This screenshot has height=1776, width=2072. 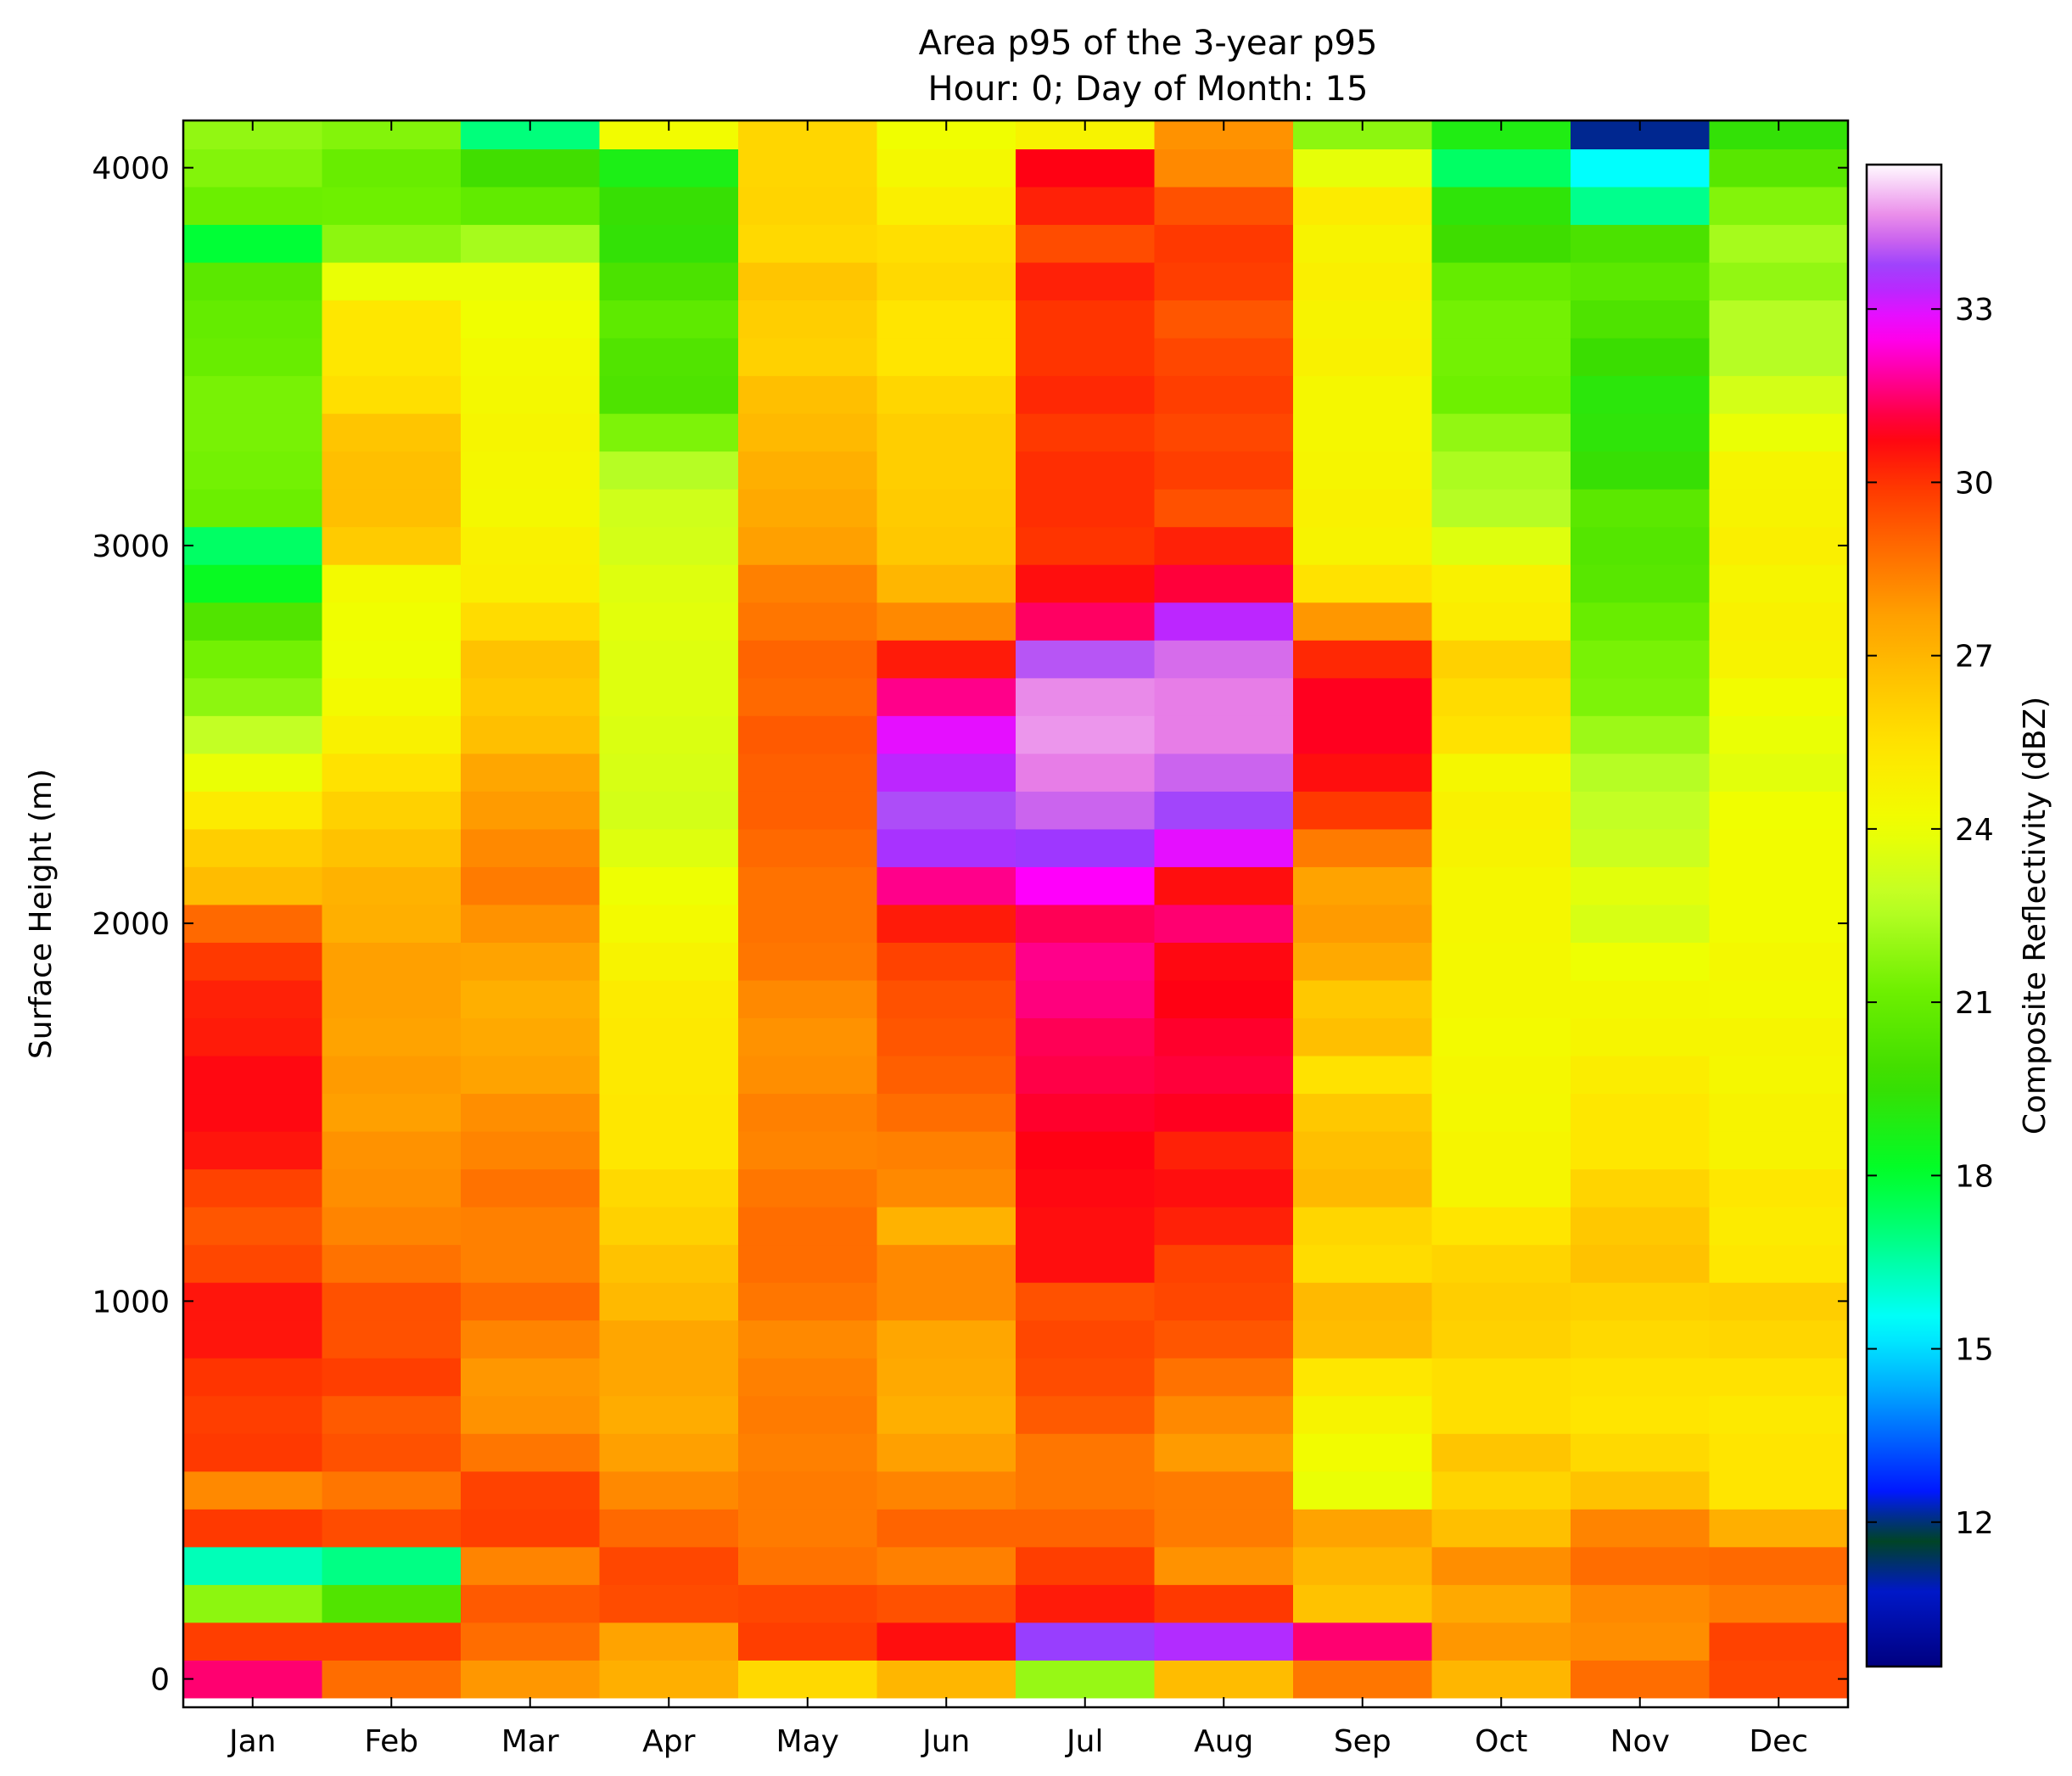 What do you see at coordinates (131, 170) in the screenshot?
I see `y-tick-label: 4000` at bounding box center [131, 170].